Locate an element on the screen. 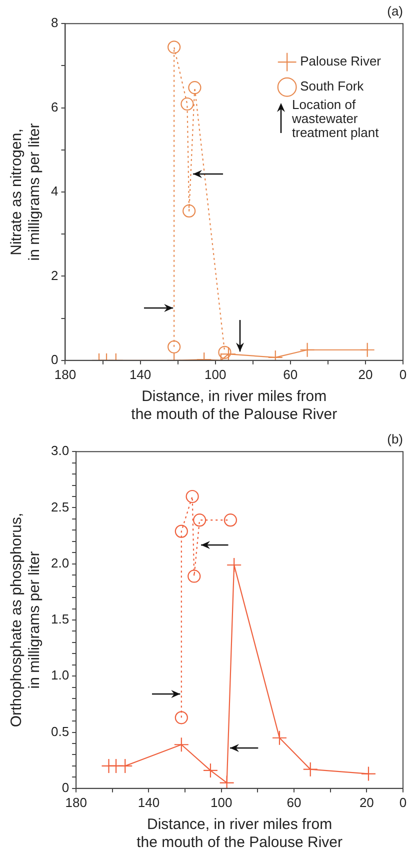 This screenshot has width=417, height=856. y-tick-label: 2.0 is located at coordinates (60, 562).